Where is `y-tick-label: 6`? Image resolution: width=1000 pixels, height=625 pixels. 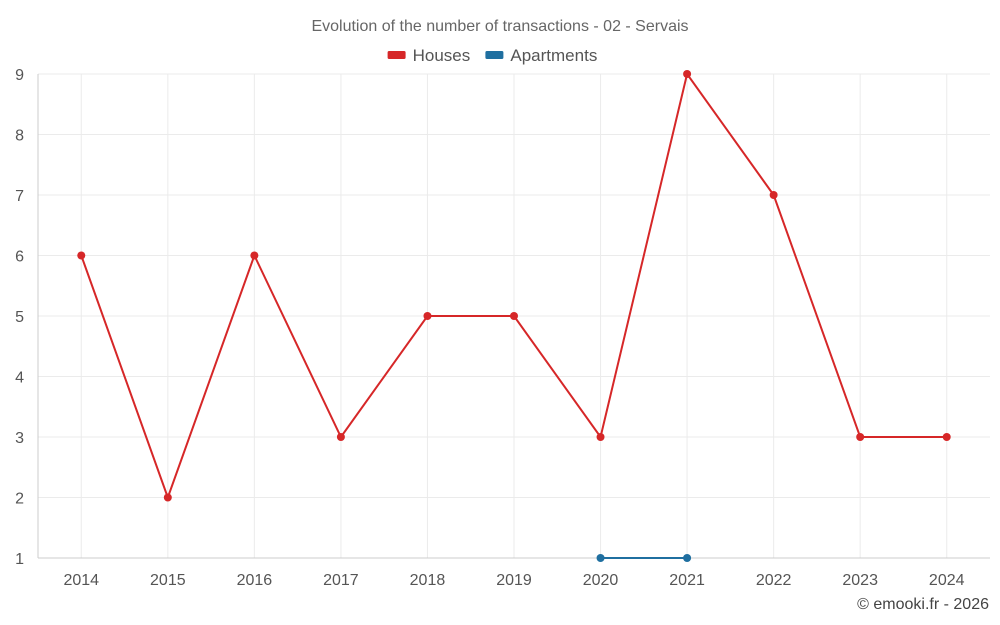
y-tick-label: 6 is located at coordinates (19, 257).